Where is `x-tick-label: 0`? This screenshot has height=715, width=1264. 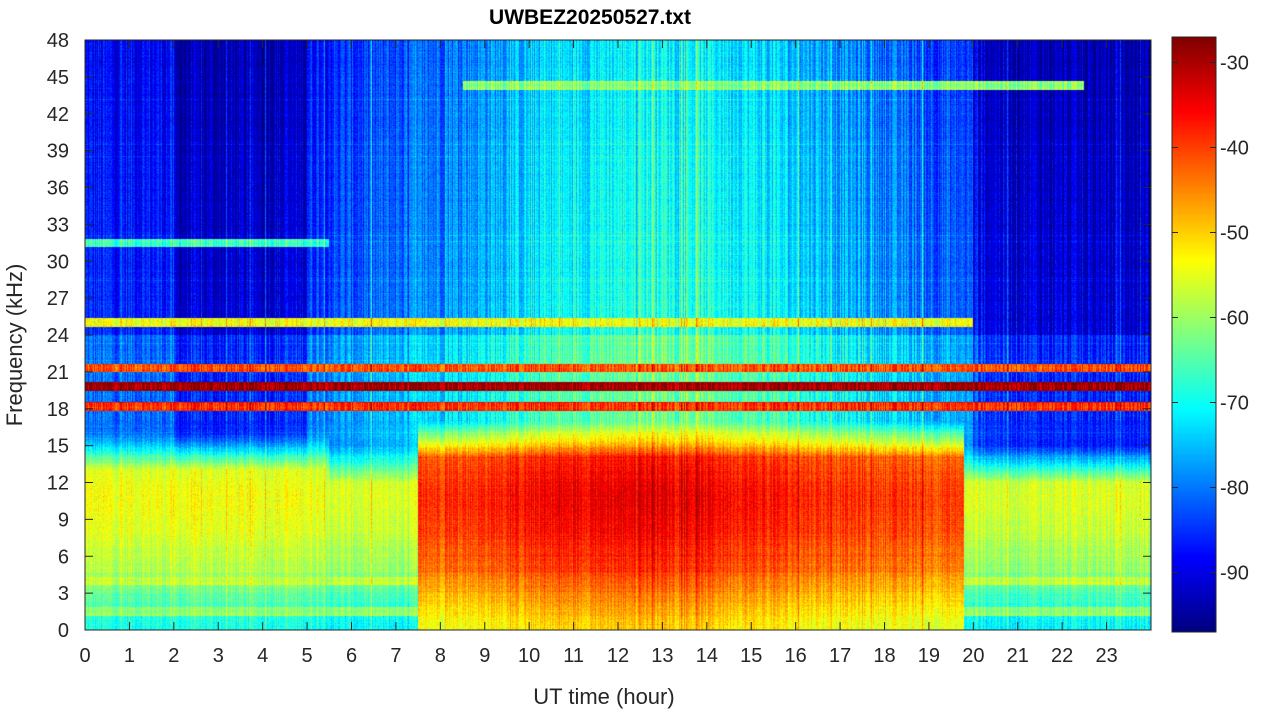 x-tick-label: 0 is located at coordinates (84, 656).